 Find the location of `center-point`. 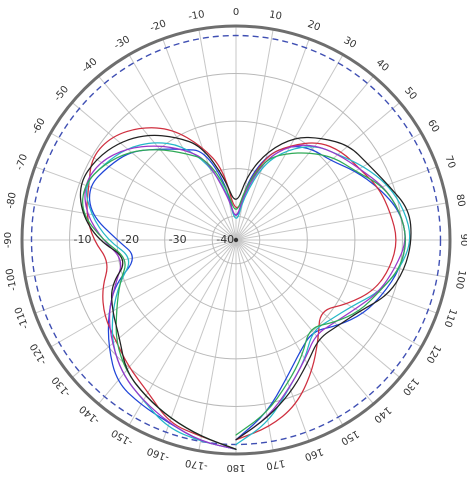

center-point is located at coordinates (236, 240).